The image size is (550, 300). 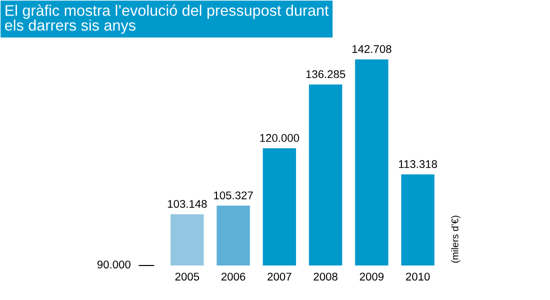 I want to click on data-label: 136.285, so click(x=326, y=74).